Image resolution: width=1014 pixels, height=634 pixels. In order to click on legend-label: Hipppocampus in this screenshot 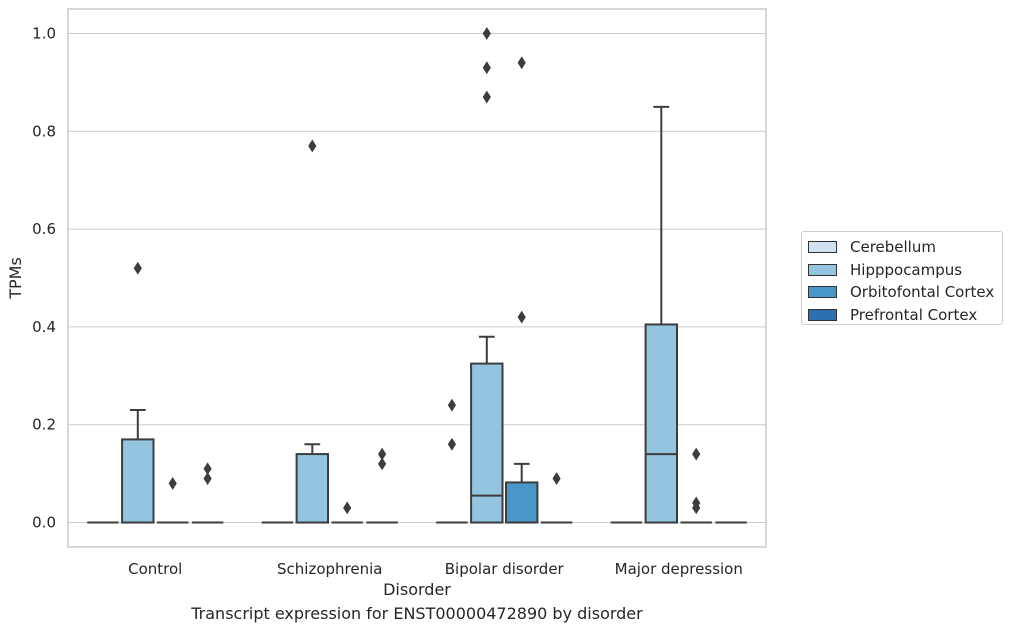, I will do `click(906, 269)`.